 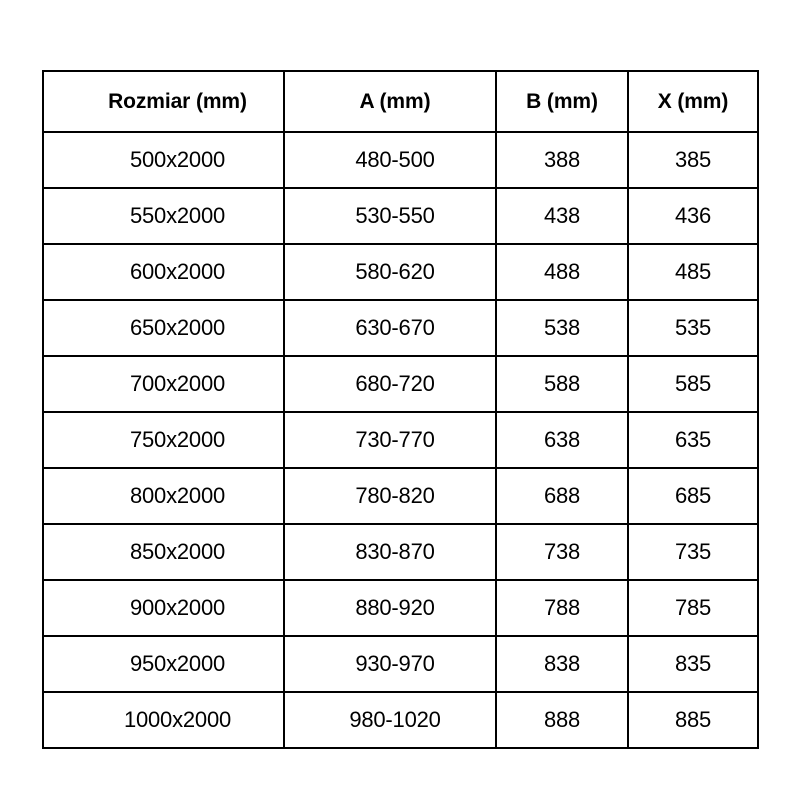 What do you see at coordinates (693, 328) in the screenshot?
I see `table-cell-x: 535` at bounding box center [693, 328].